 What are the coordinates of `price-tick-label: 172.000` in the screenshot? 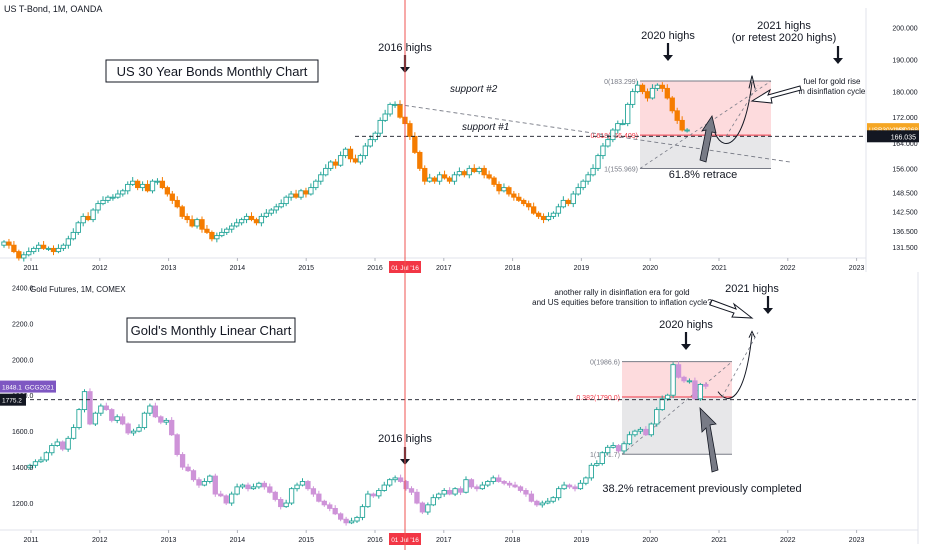 It's located at (904, 118).